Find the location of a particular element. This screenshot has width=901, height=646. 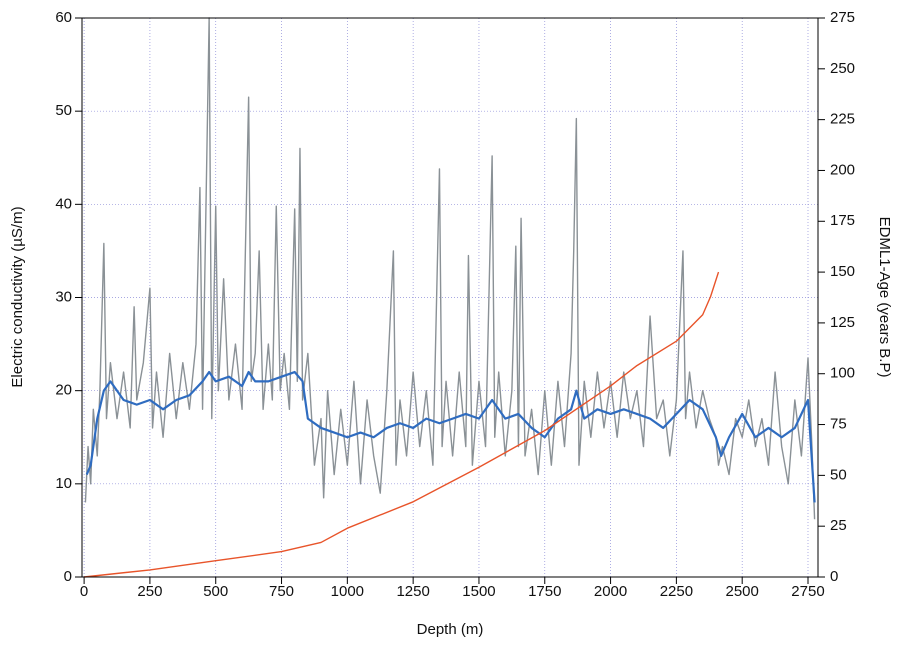

y-tick-label: 60 is located at coordinates (63, 17).